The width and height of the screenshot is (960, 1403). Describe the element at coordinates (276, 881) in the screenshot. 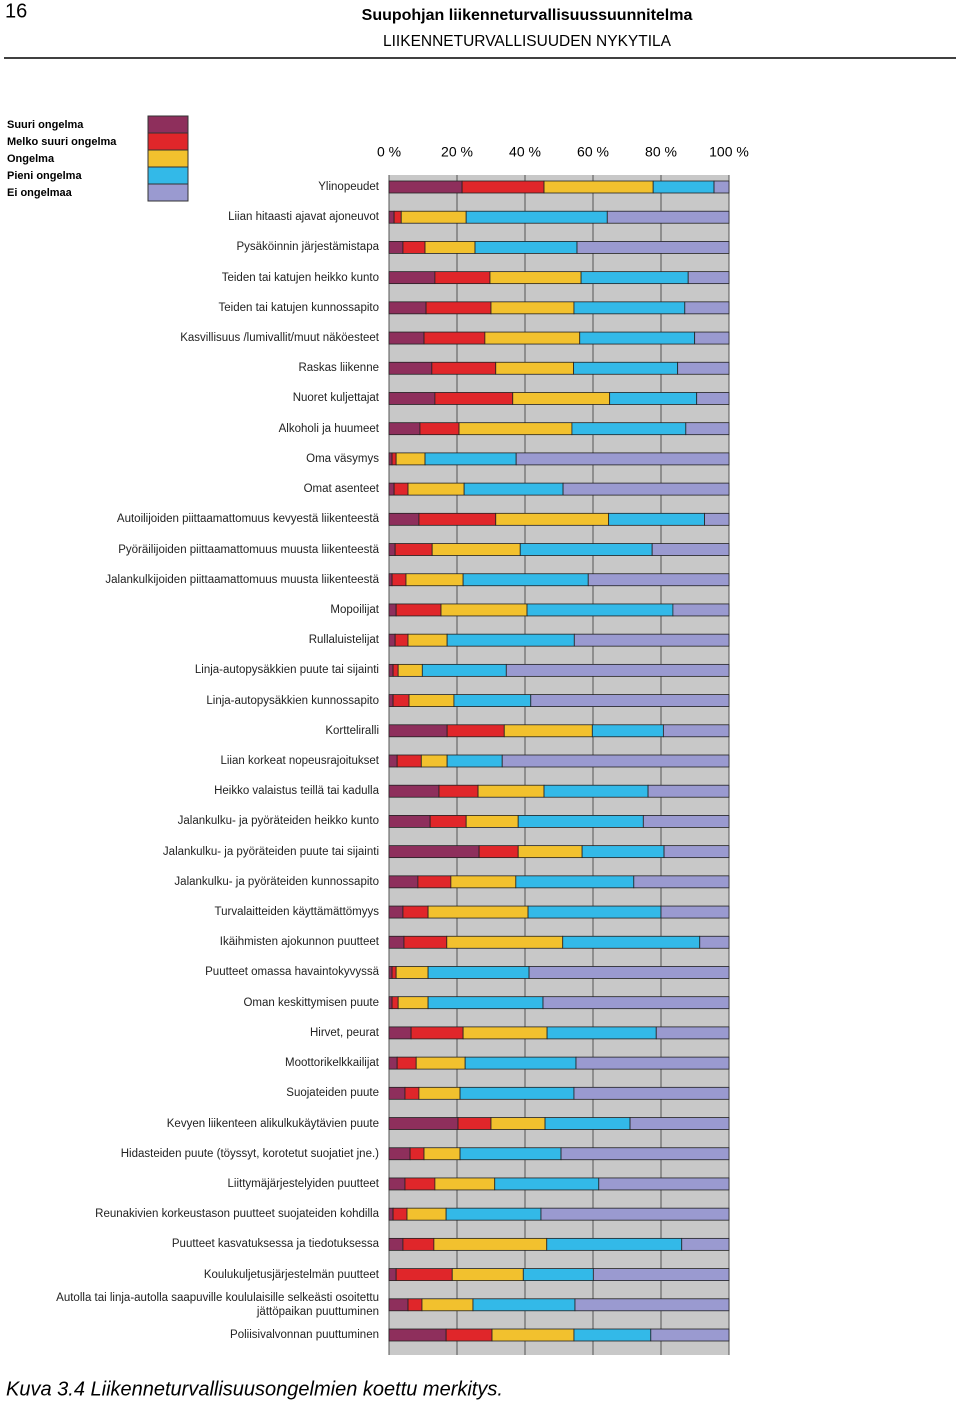

I see `y-tick-label: Jalankulku- ja pyöräteiden kunnossapito` at that location.